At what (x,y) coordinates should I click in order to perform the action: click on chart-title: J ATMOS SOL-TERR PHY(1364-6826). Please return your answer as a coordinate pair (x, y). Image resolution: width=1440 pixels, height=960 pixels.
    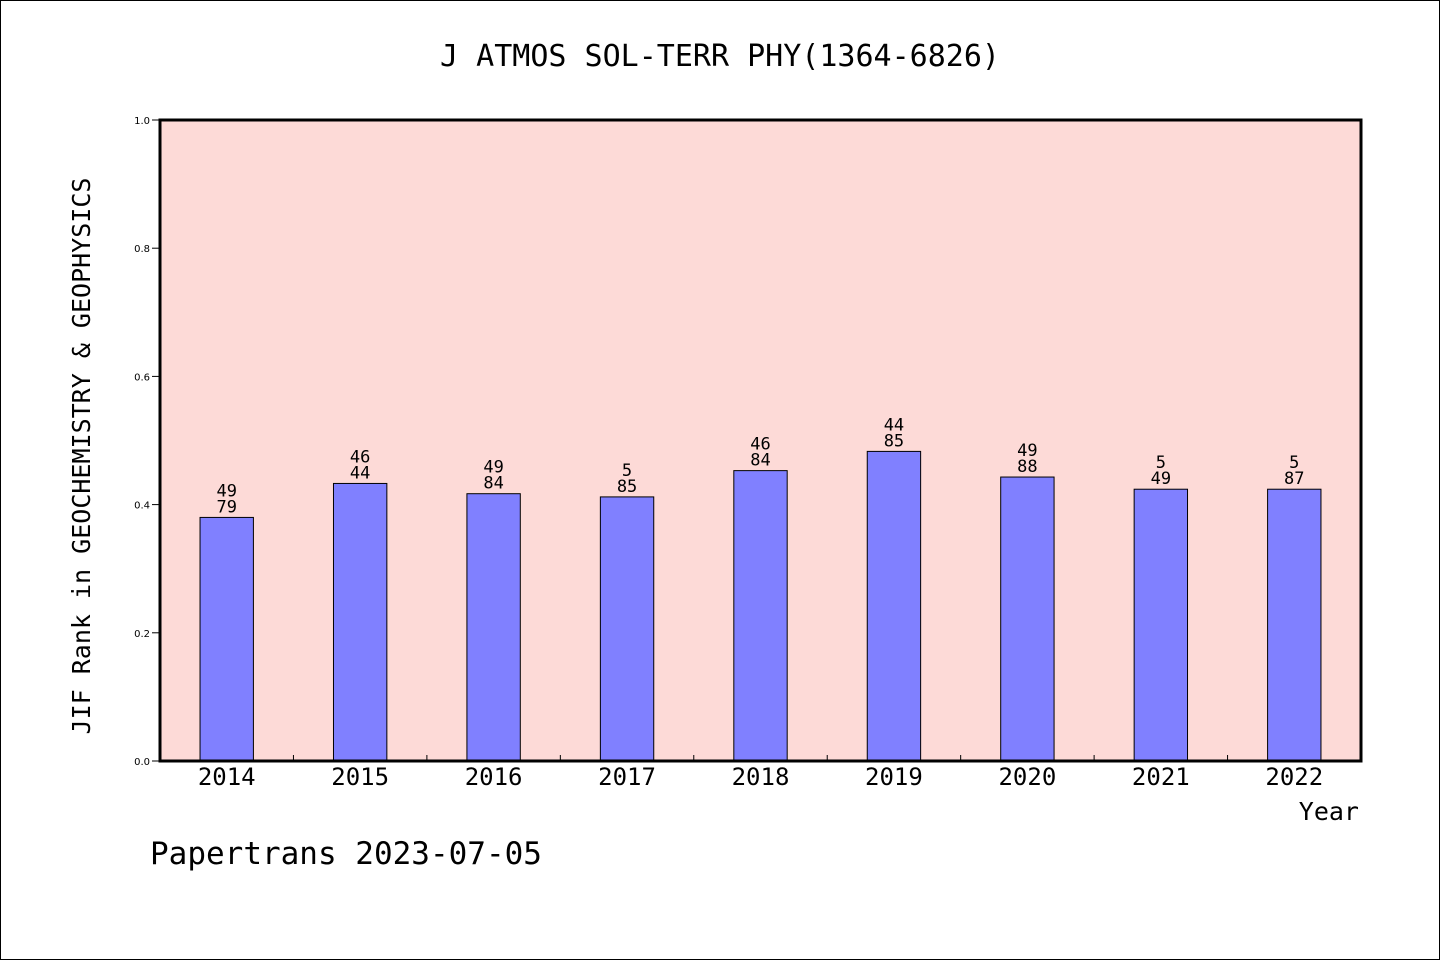
    Looking at the image, I should click on (720, 56).